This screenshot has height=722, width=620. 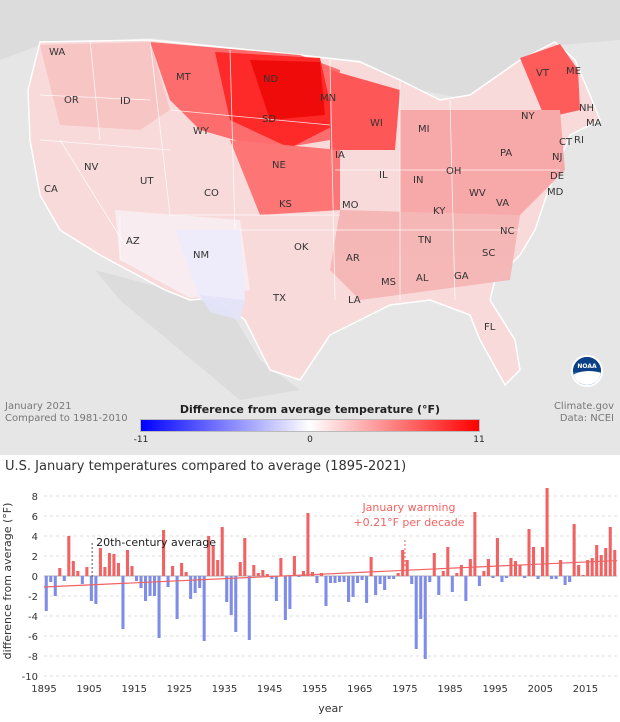 What do you see at coordinates (125, 101) in the screenshot?
I see `state-label-id: ID` at bounding box center [125, 101].